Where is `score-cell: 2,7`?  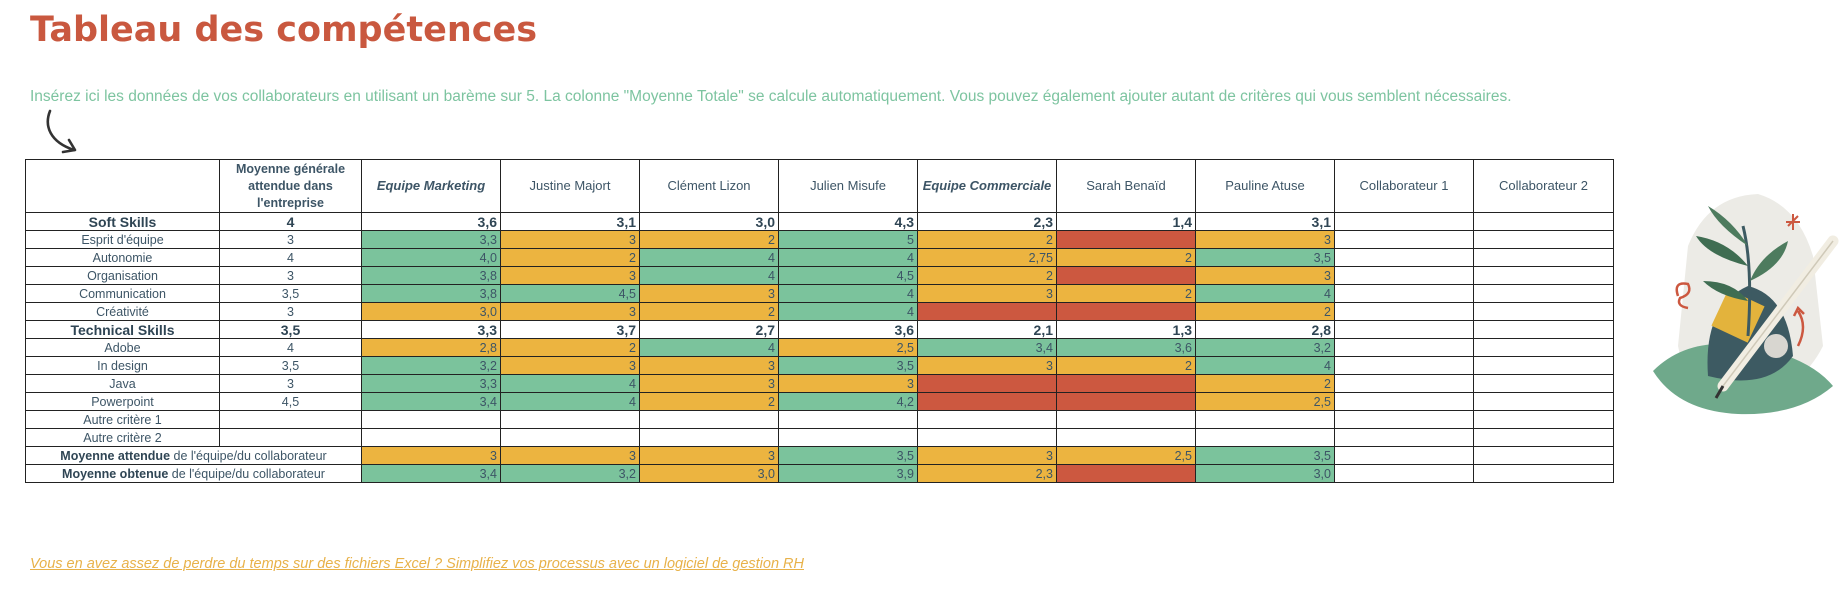 score-cell: 2,7 is located at coordinates (709, 329).